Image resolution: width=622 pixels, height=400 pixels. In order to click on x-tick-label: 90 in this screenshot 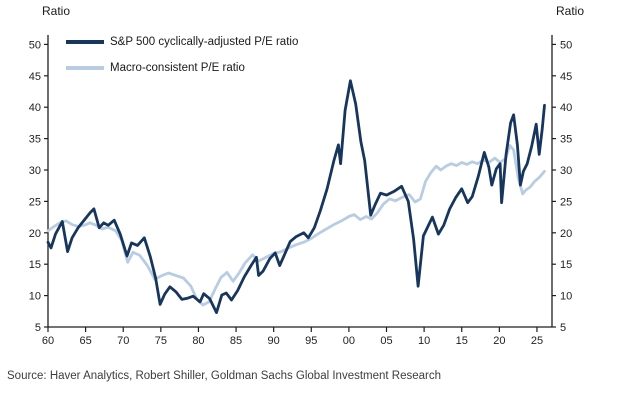, I will do `click(274, 341)`.